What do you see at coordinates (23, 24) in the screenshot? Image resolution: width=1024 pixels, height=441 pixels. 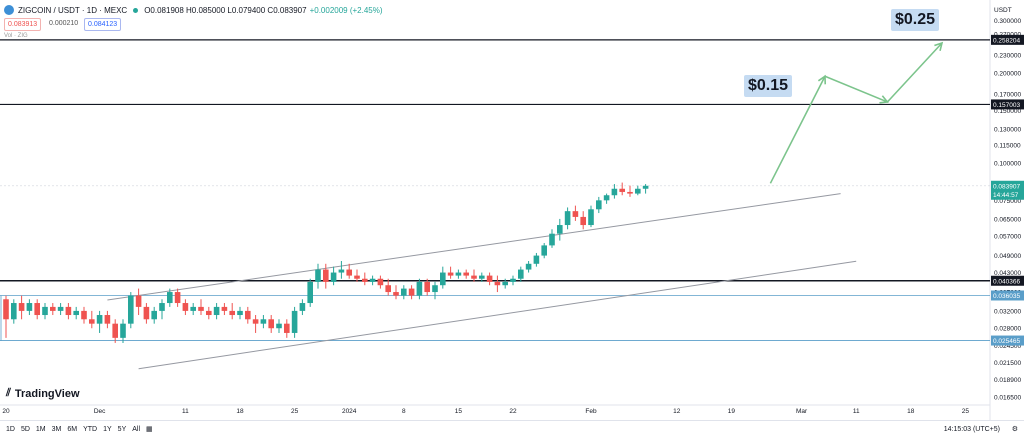 I see `sell-price-button: 0.083913` at bounding box center [23, 24].